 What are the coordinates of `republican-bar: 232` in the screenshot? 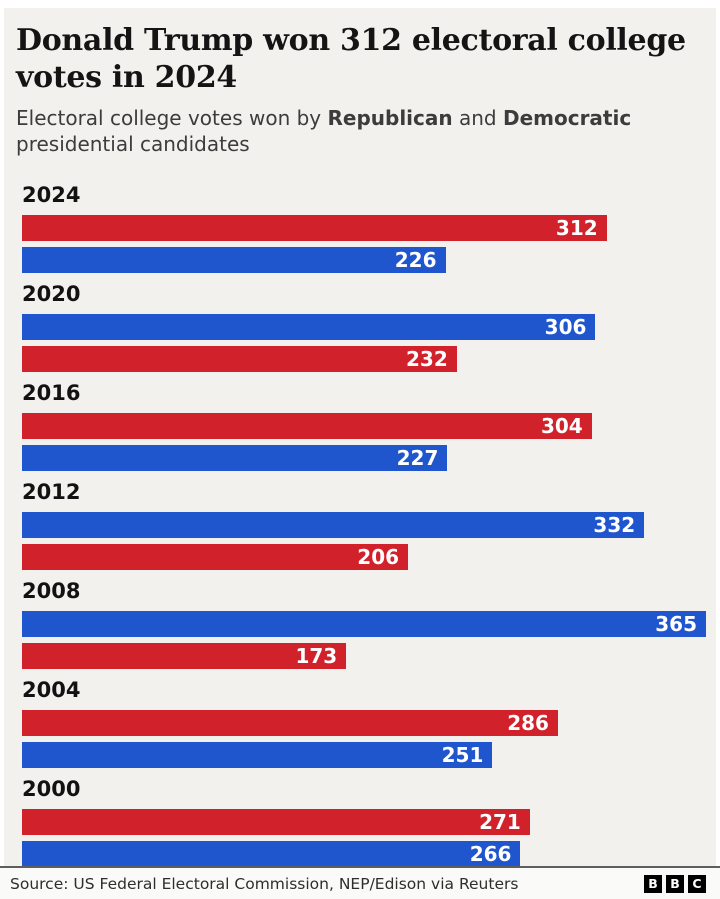 It's located at (239, 359).